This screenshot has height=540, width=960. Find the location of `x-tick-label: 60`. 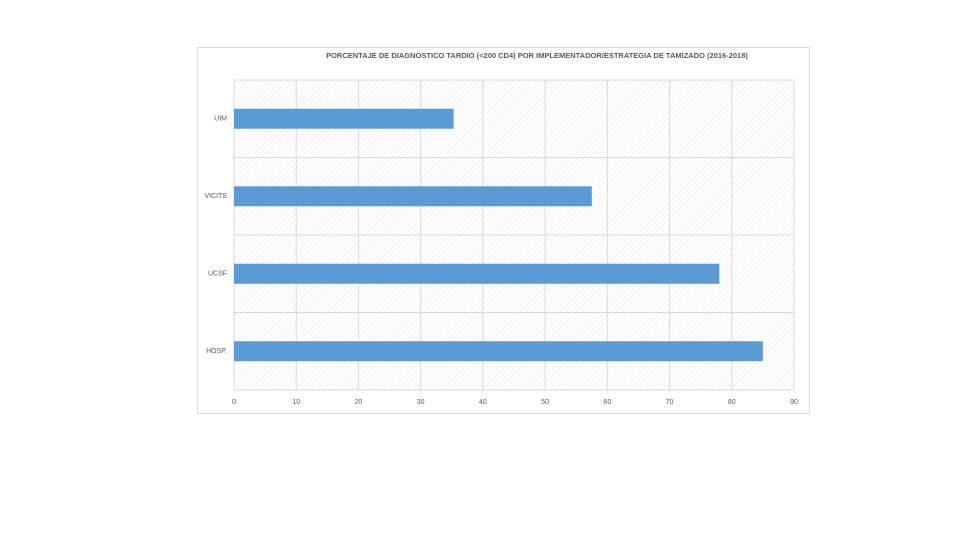

x-tick-label: 60 is located at coordinates (607, 402).